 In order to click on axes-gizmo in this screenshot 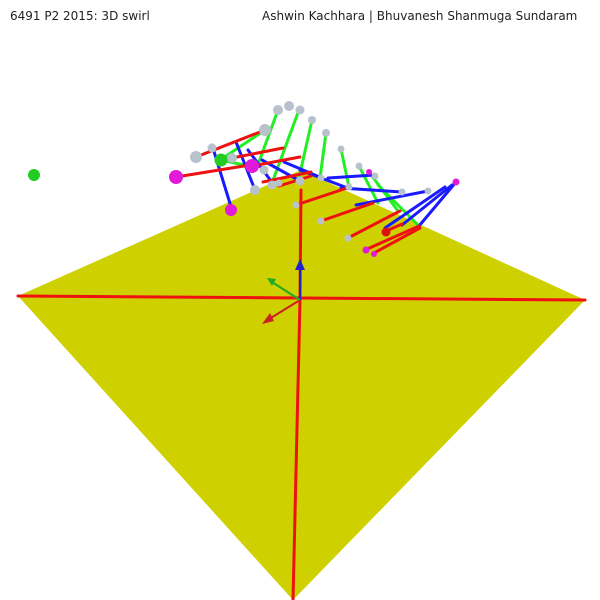, I will do `click(283, 291)`.